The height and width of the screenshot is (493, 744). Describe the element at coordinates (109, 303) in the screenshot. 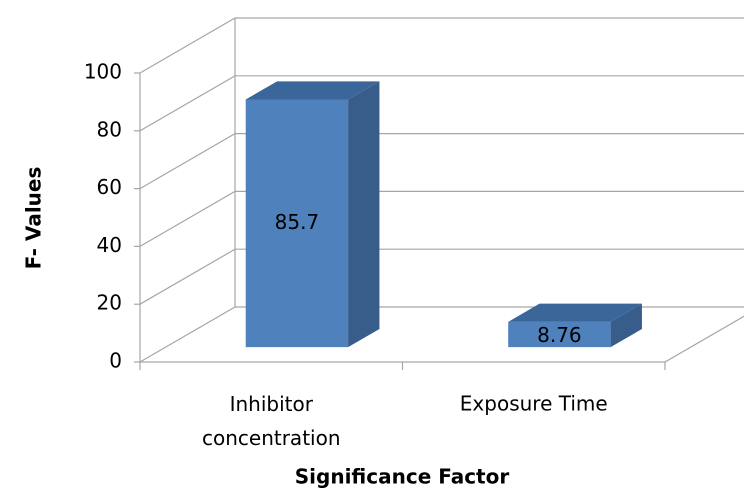

I see `y-tick-label: 20` at that location.